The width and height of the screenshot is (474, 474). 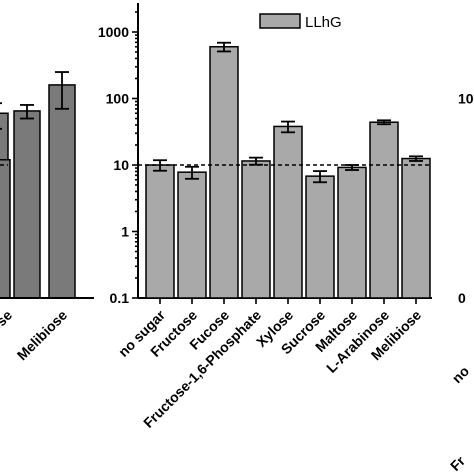 I want to click on right-partial-chart: 10 0 no Fr, so click(x=460, y=282).